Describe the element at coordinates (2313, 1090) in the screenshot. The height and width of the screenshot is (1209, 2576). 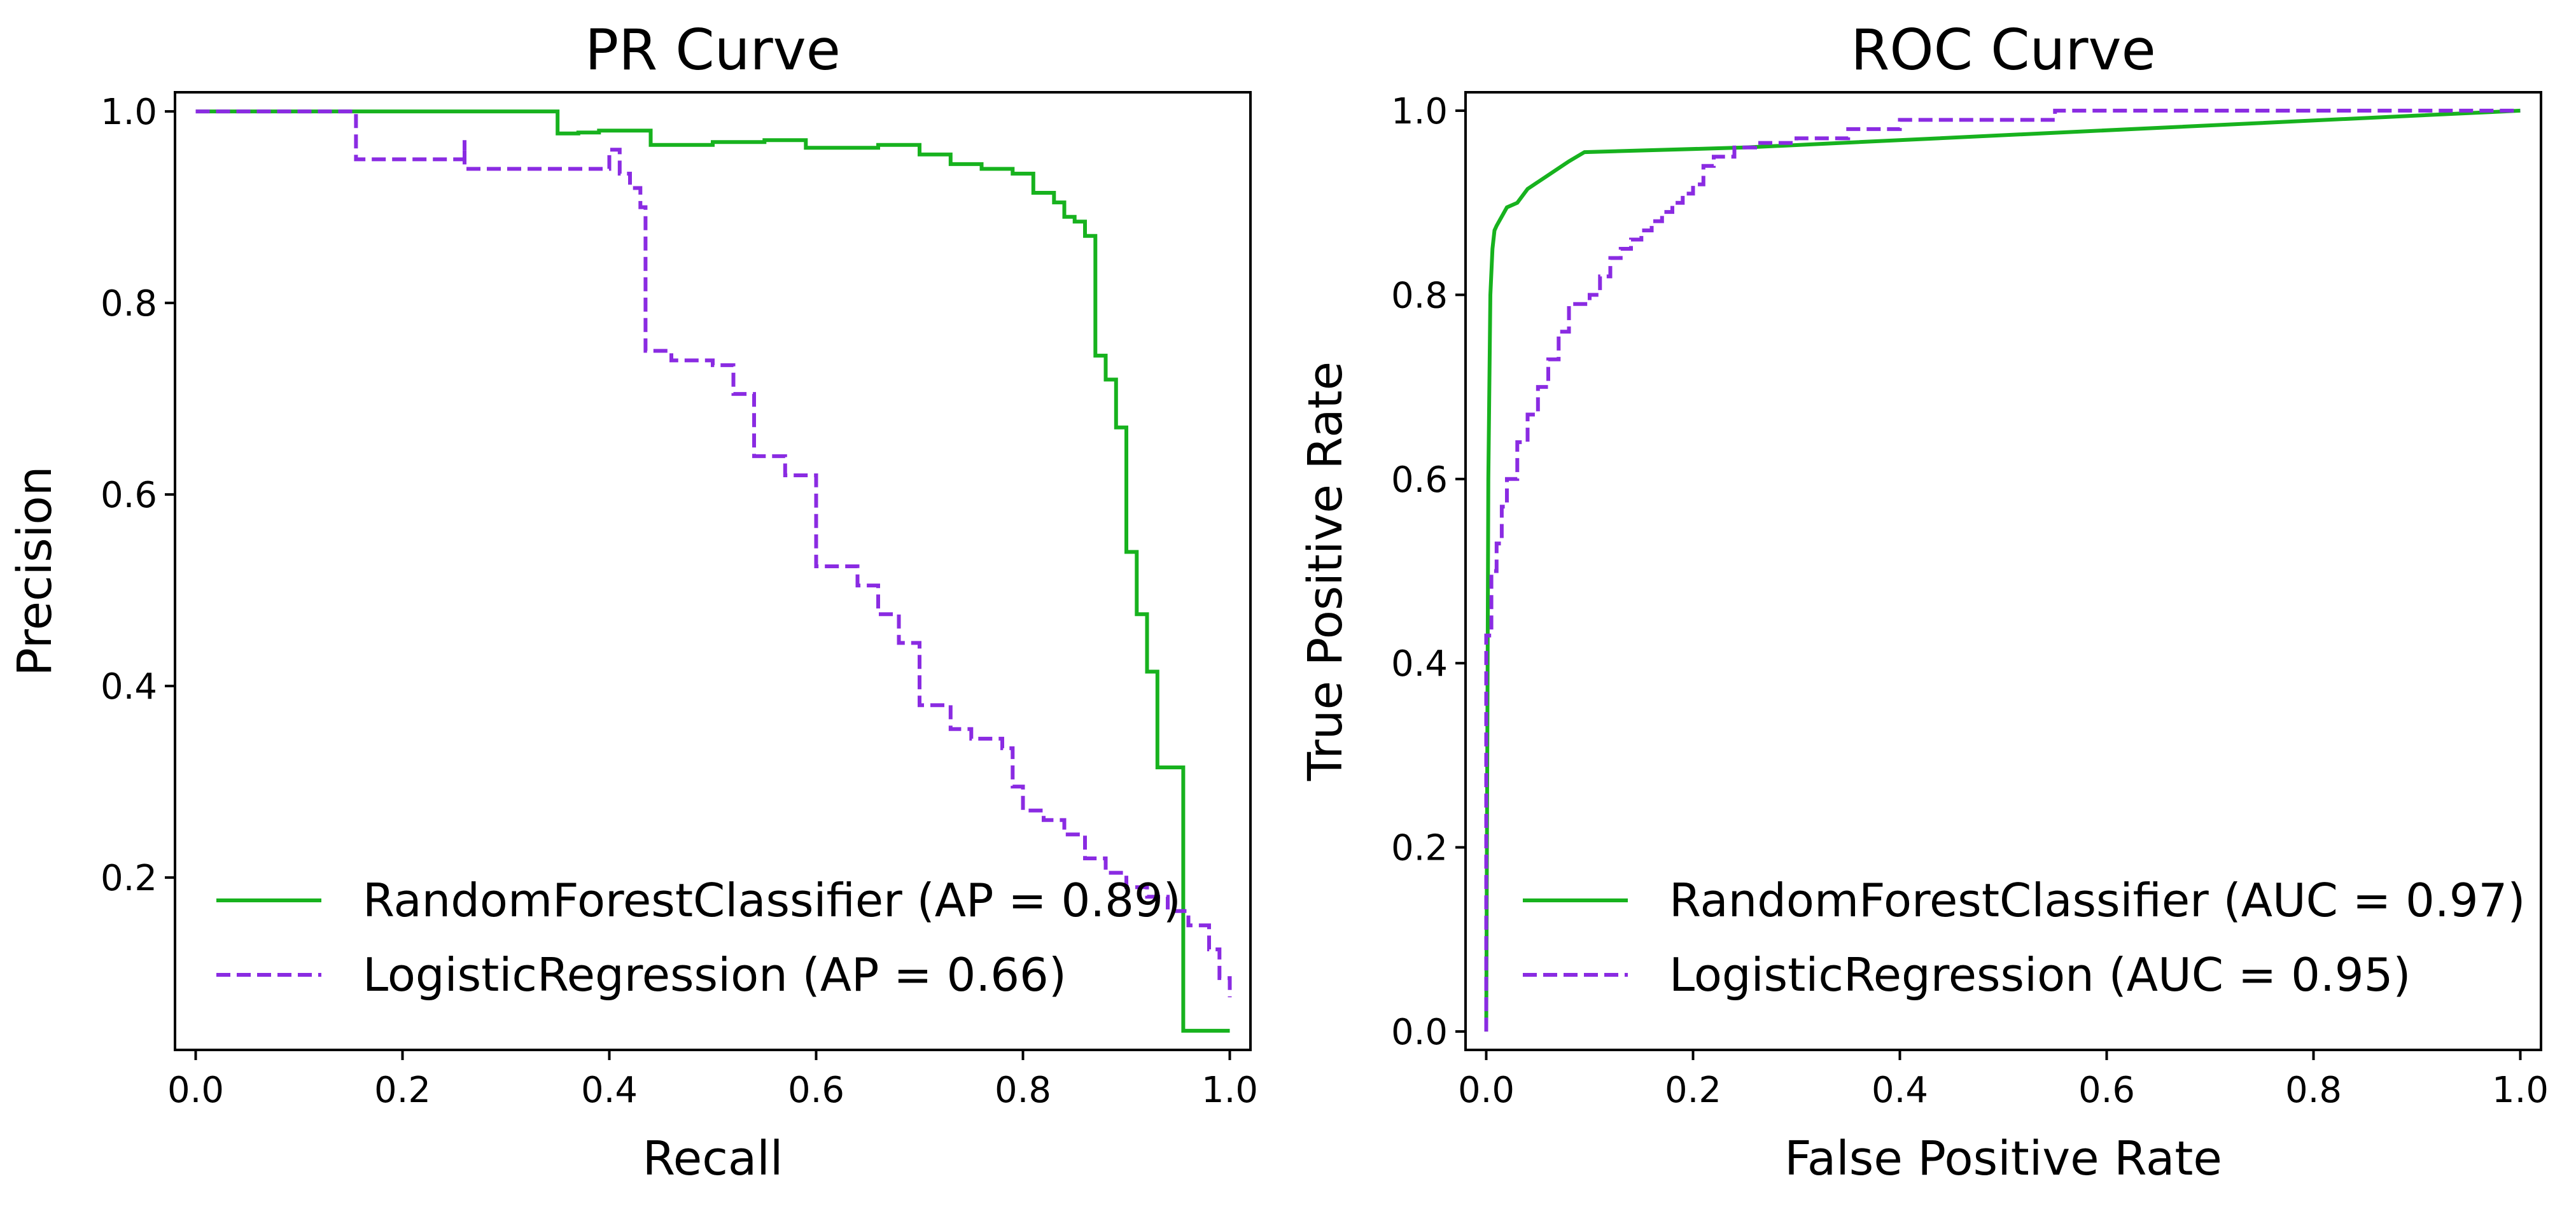
I see `roc-x-tick-label: 0.8` at that location.